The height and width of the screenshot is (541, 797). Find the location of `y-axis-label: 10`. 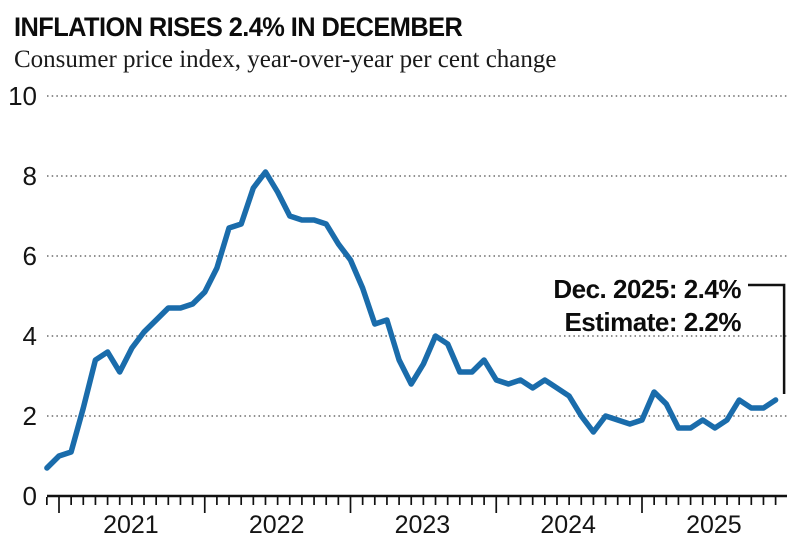

y-axis-label: 10 is located at coordinates (22, 96).